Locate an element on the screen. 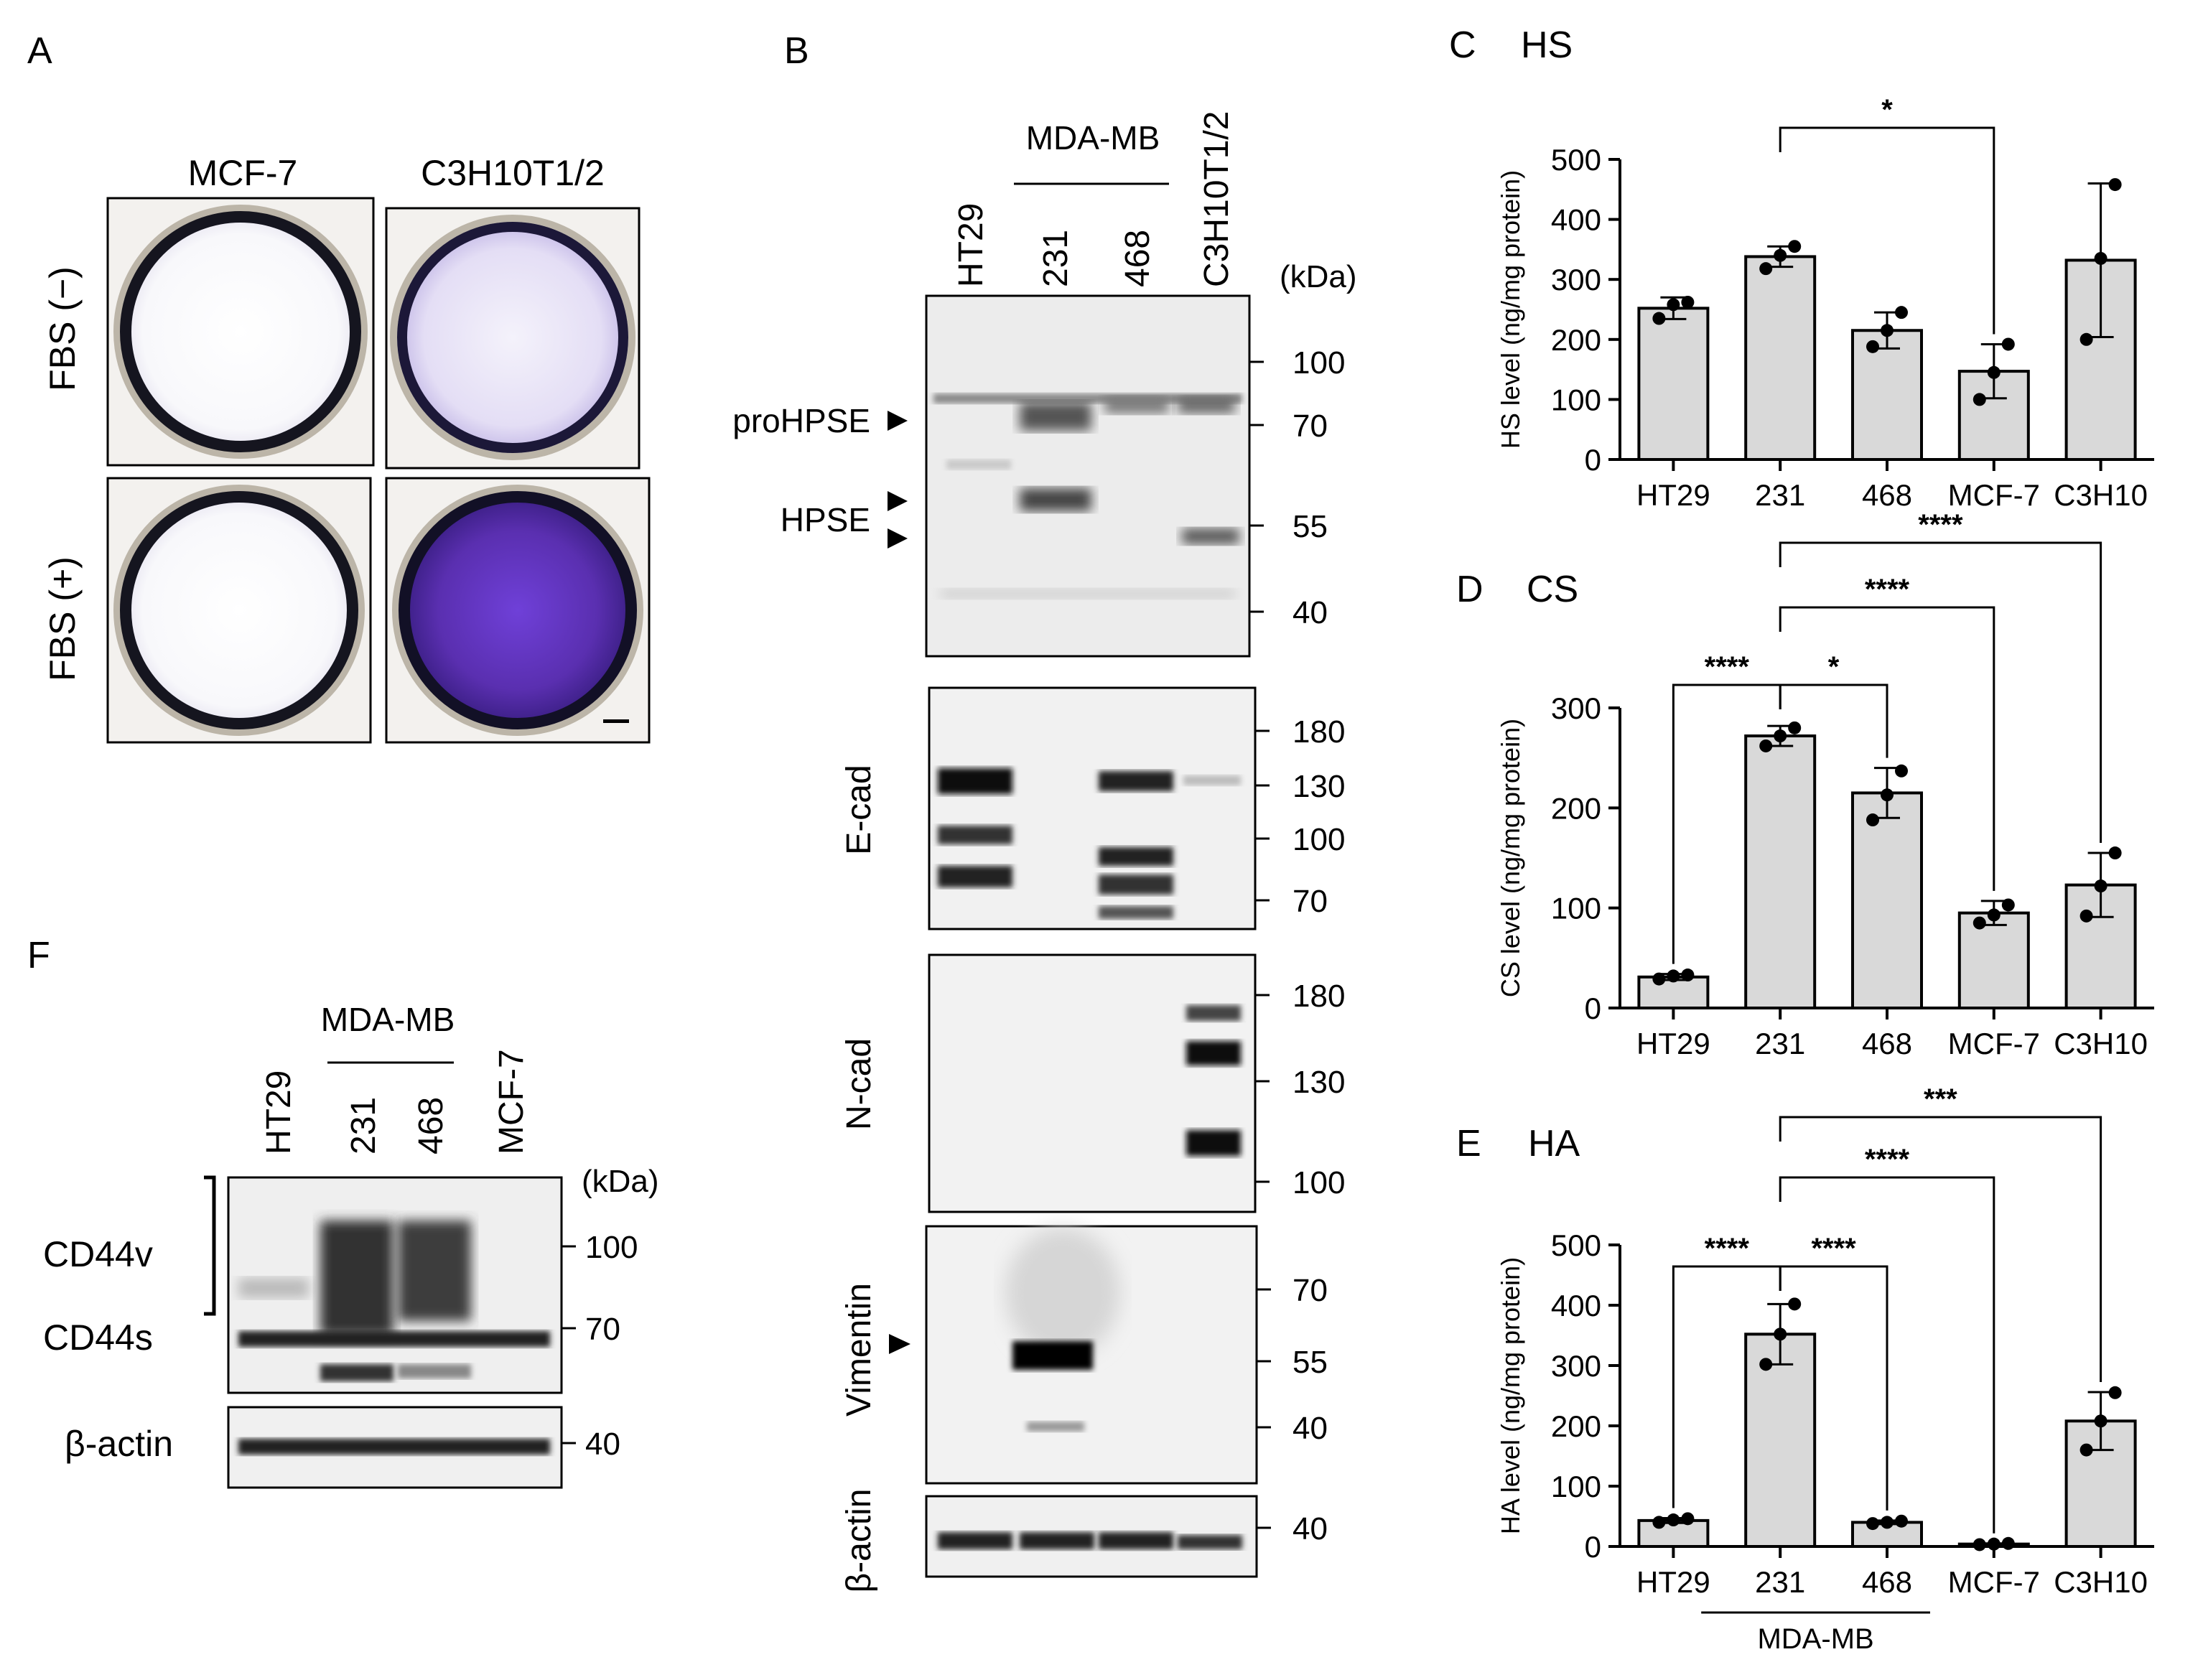  cd44v-label: CD44v is located at coordinates (98, 1254).